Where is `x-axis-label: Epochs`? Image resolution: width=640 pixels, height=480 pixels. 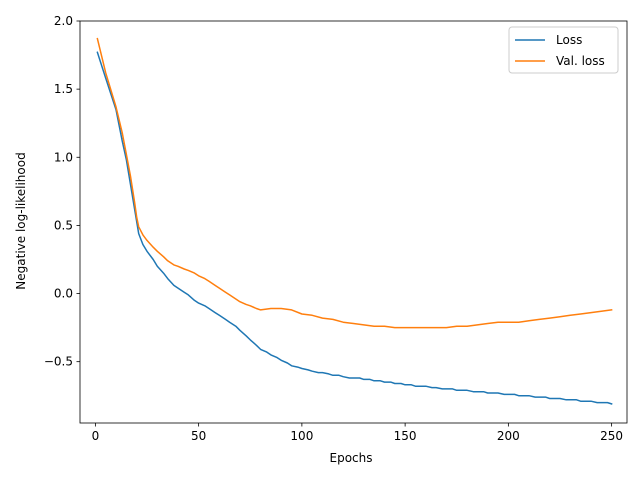 x-axis-label: Epochs is located at coordinates (351, 458).